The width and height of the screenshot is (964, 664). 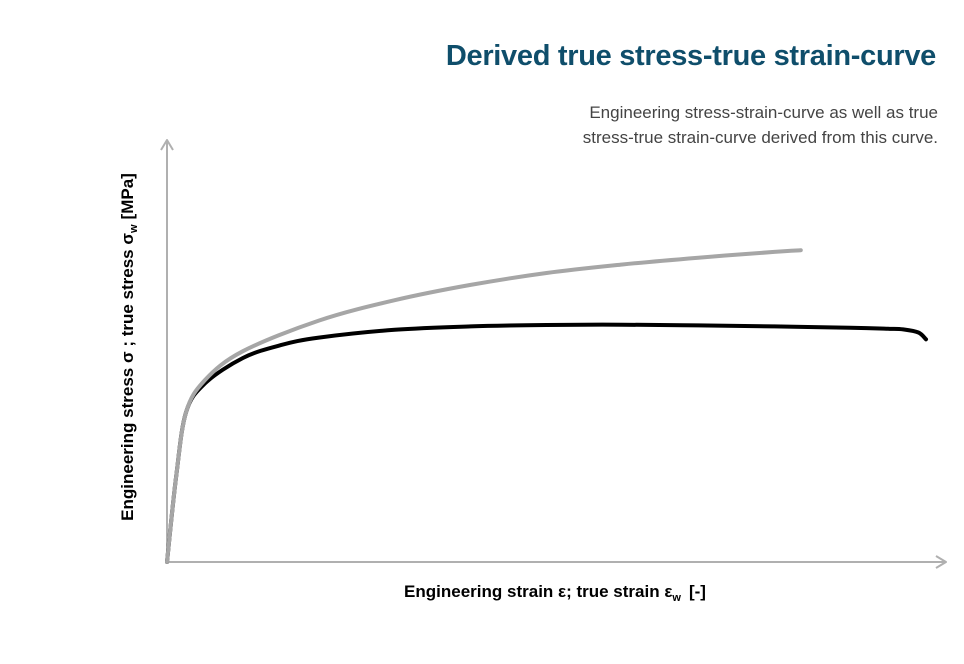 I want to click on x-axis-label: Engineering strain ε; true strain εw [-], so click(x=555, y=593).